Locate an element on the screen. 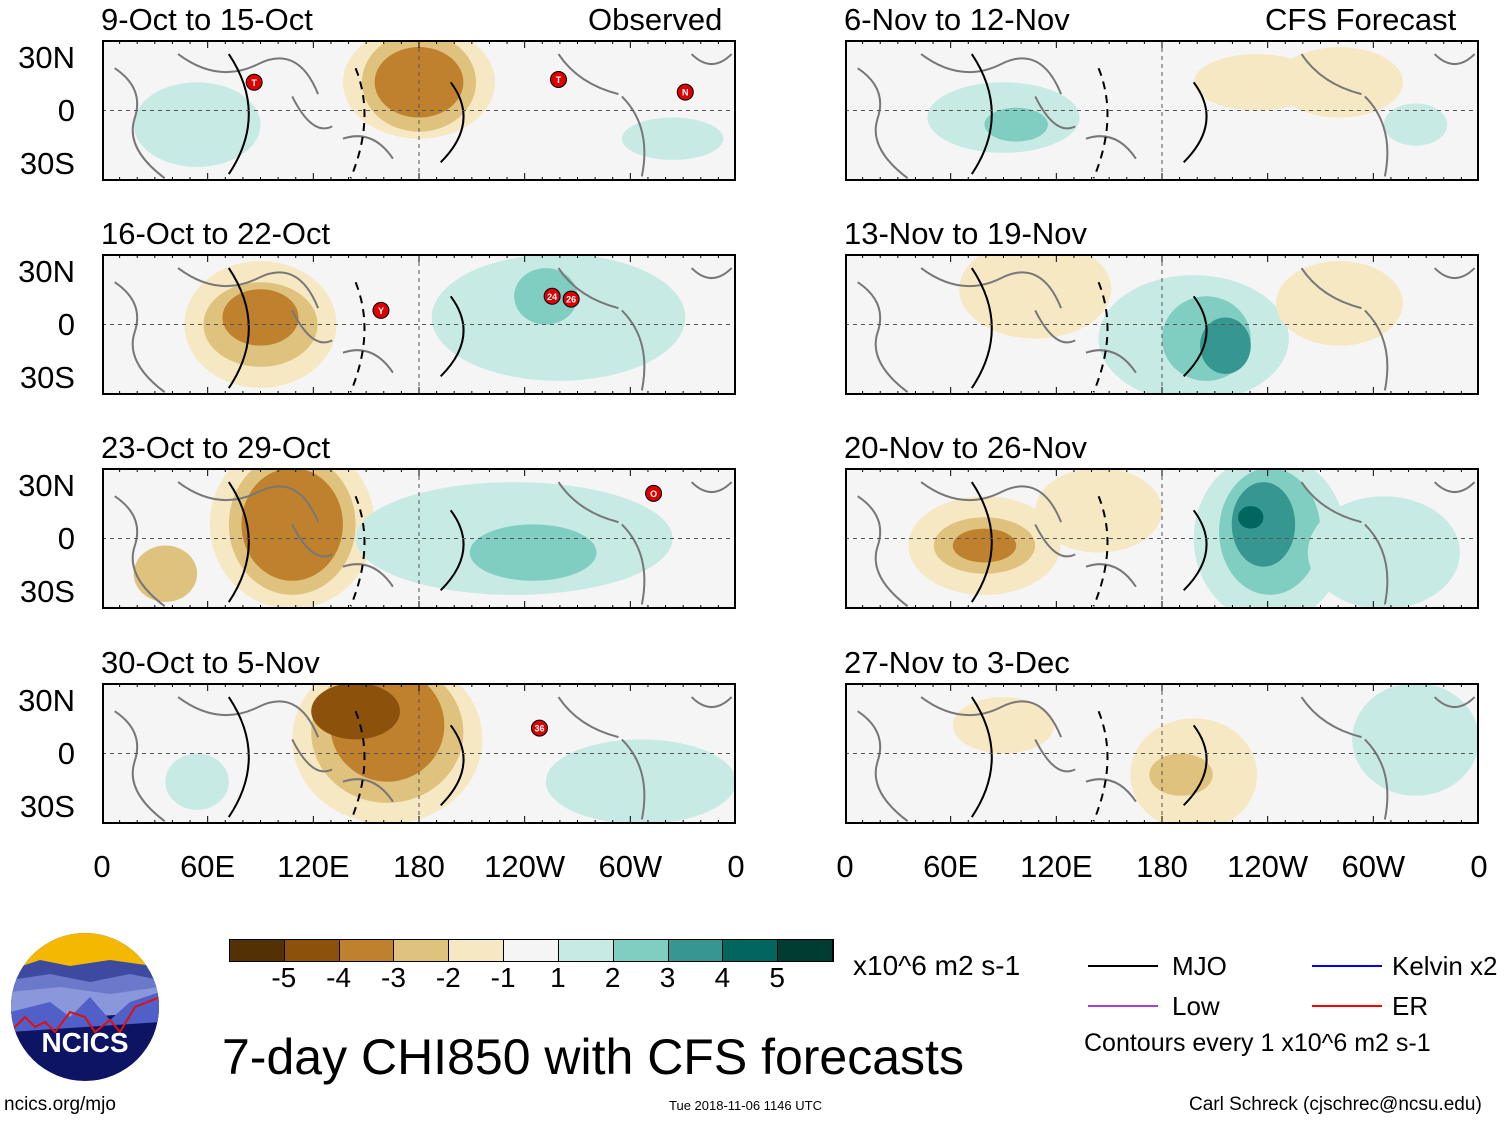  panel-title: 27-Nov to 3-Dec is located at coordinates (957, 662).